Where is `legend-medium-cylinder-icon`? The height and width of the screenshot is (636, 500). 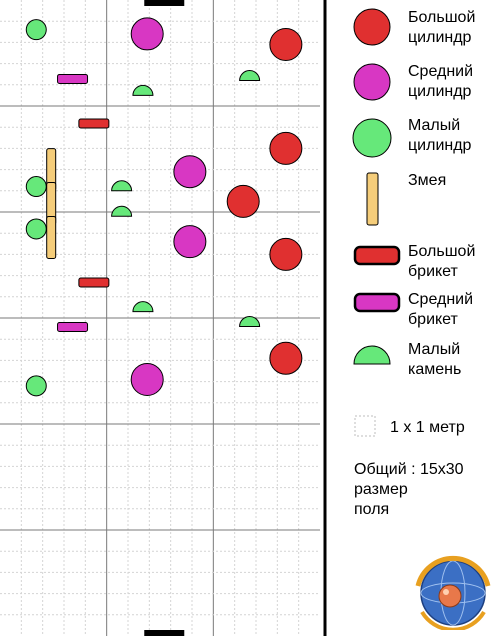
legend-medium-cylinder-icon is located at coordinates (372, 82).